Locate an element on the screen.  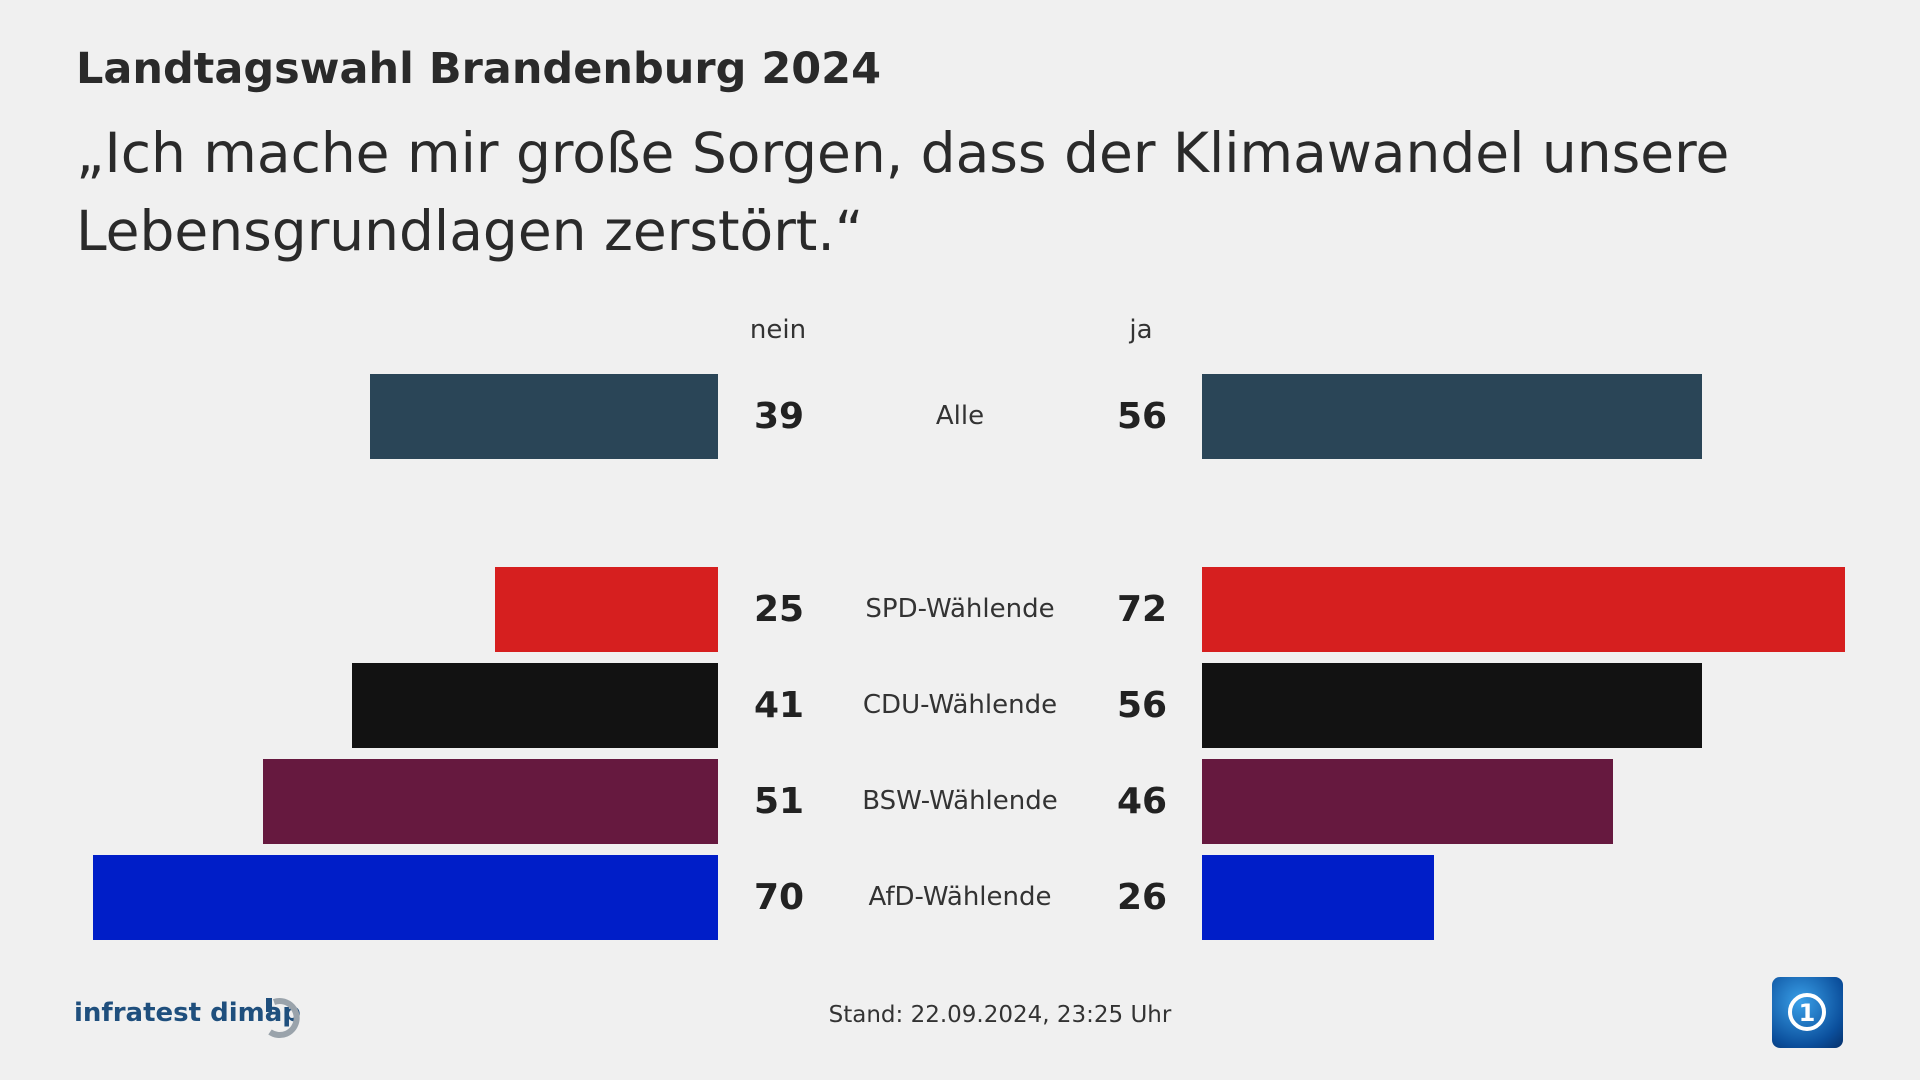
value-ja: 46 is located at coordinates (1142, 801).